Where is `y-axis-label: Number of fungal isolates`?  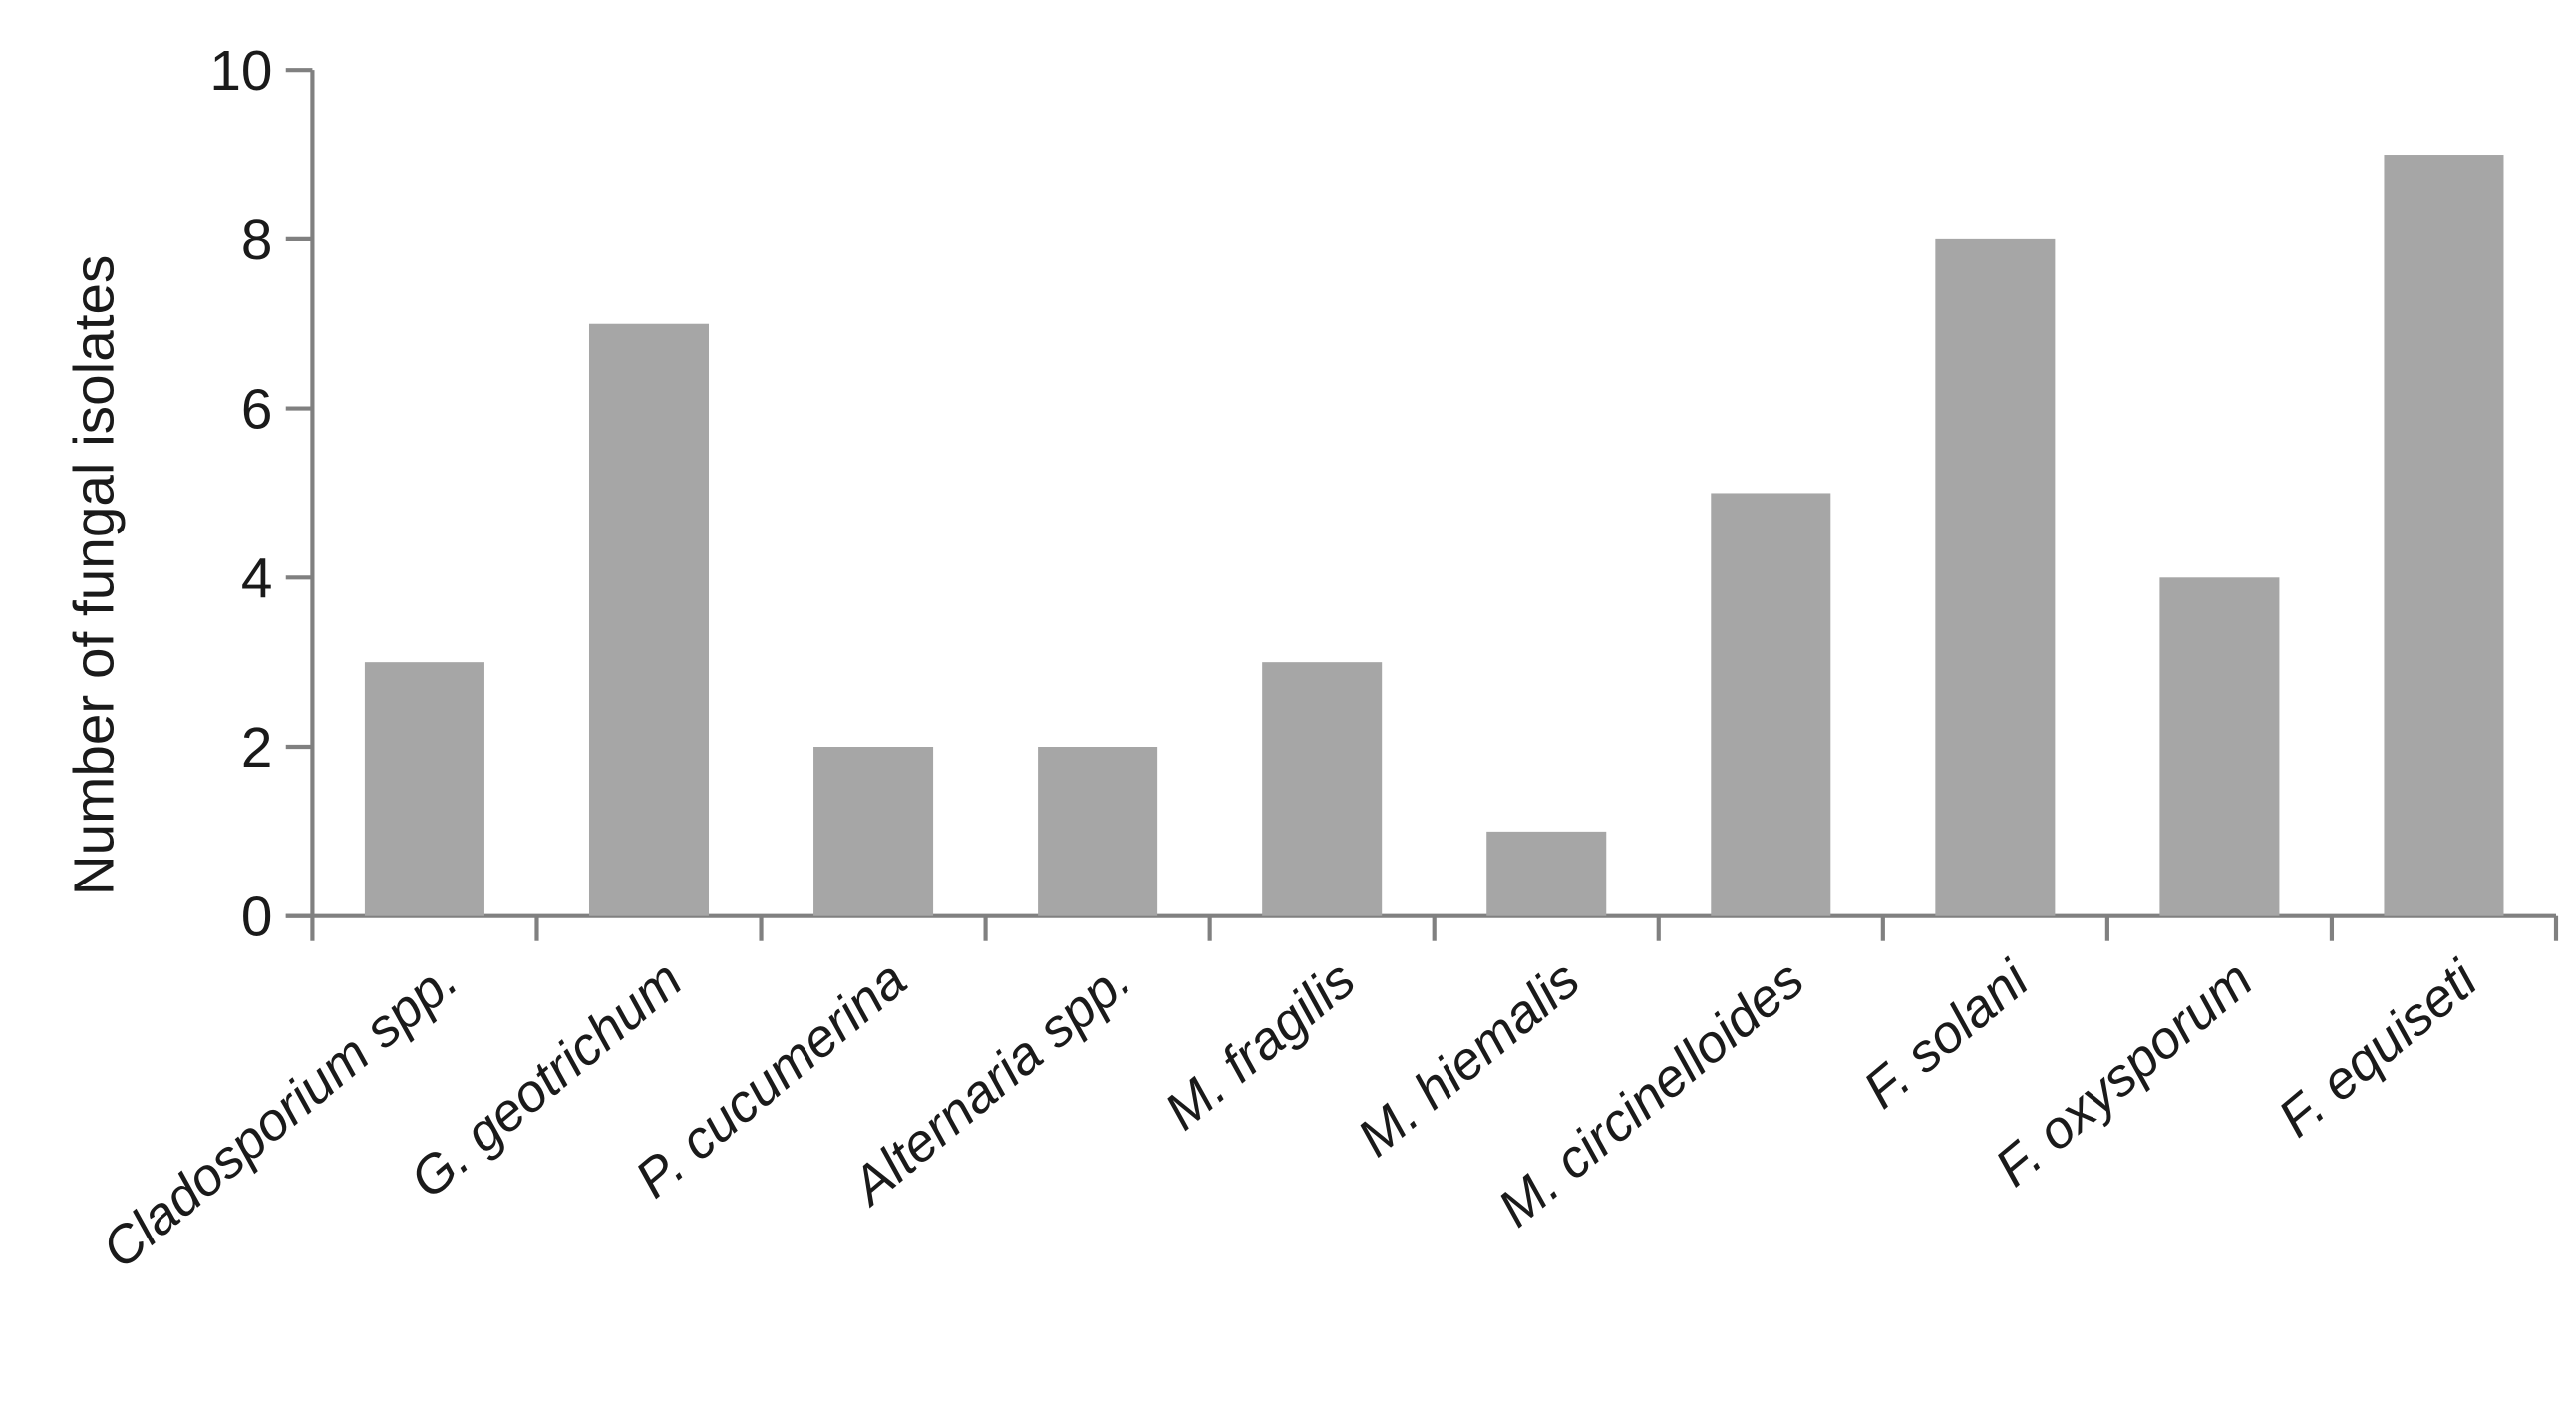
y-axis-label: Number of fungal isolates is located at coordinates (94, 576).